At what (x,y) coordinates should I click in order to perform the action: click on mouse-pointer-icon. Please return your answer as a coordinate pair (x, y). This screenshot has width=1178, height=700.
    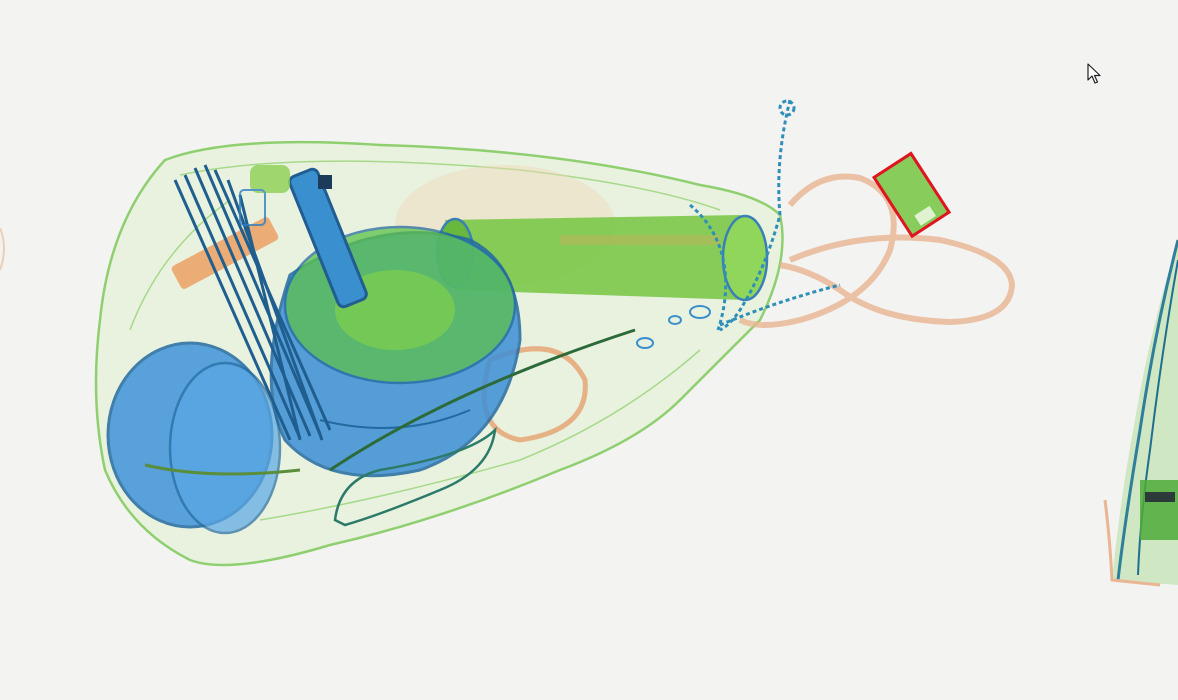
    Looking at the image, I should click on (1094, 73).